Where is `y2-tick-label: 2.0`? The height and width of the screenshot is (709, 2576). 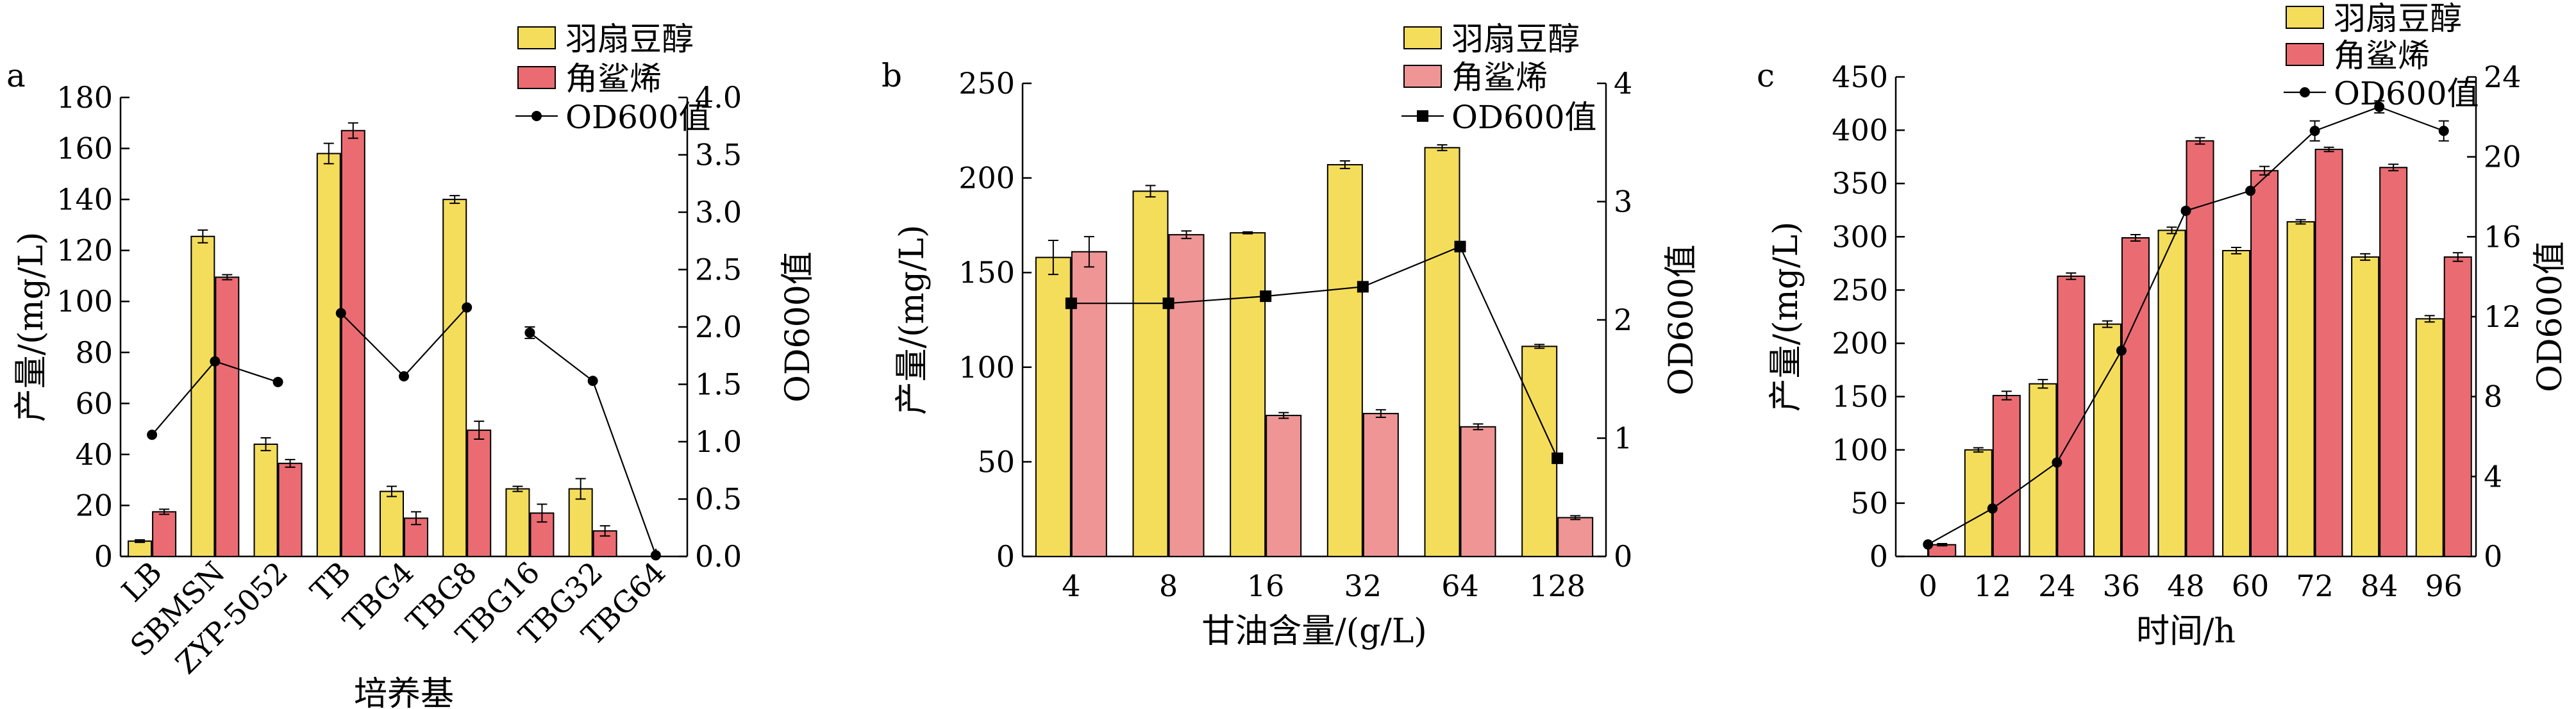
y2-tick-label: 2.0 is located at coordinates (718, 327).